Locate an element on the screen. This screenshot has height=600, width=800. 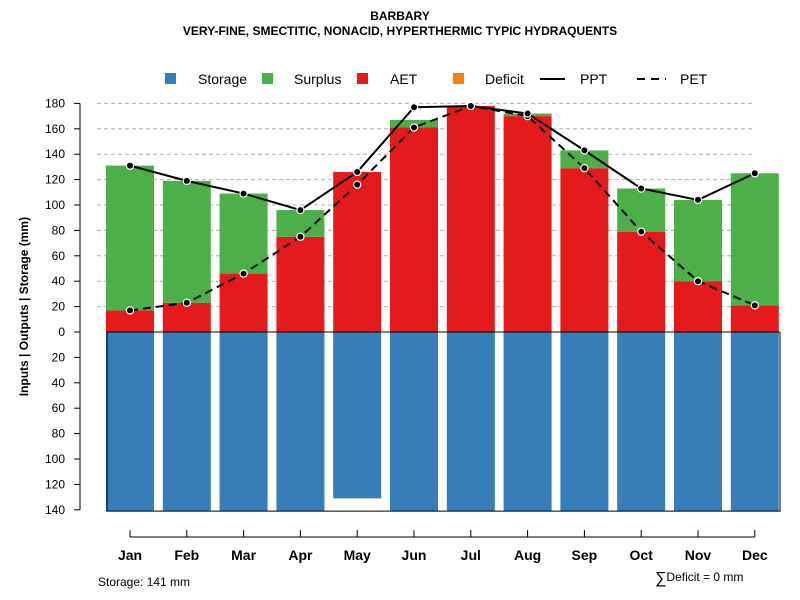
legend-deficit-label: Deficit is located at coordinates (504, 79).